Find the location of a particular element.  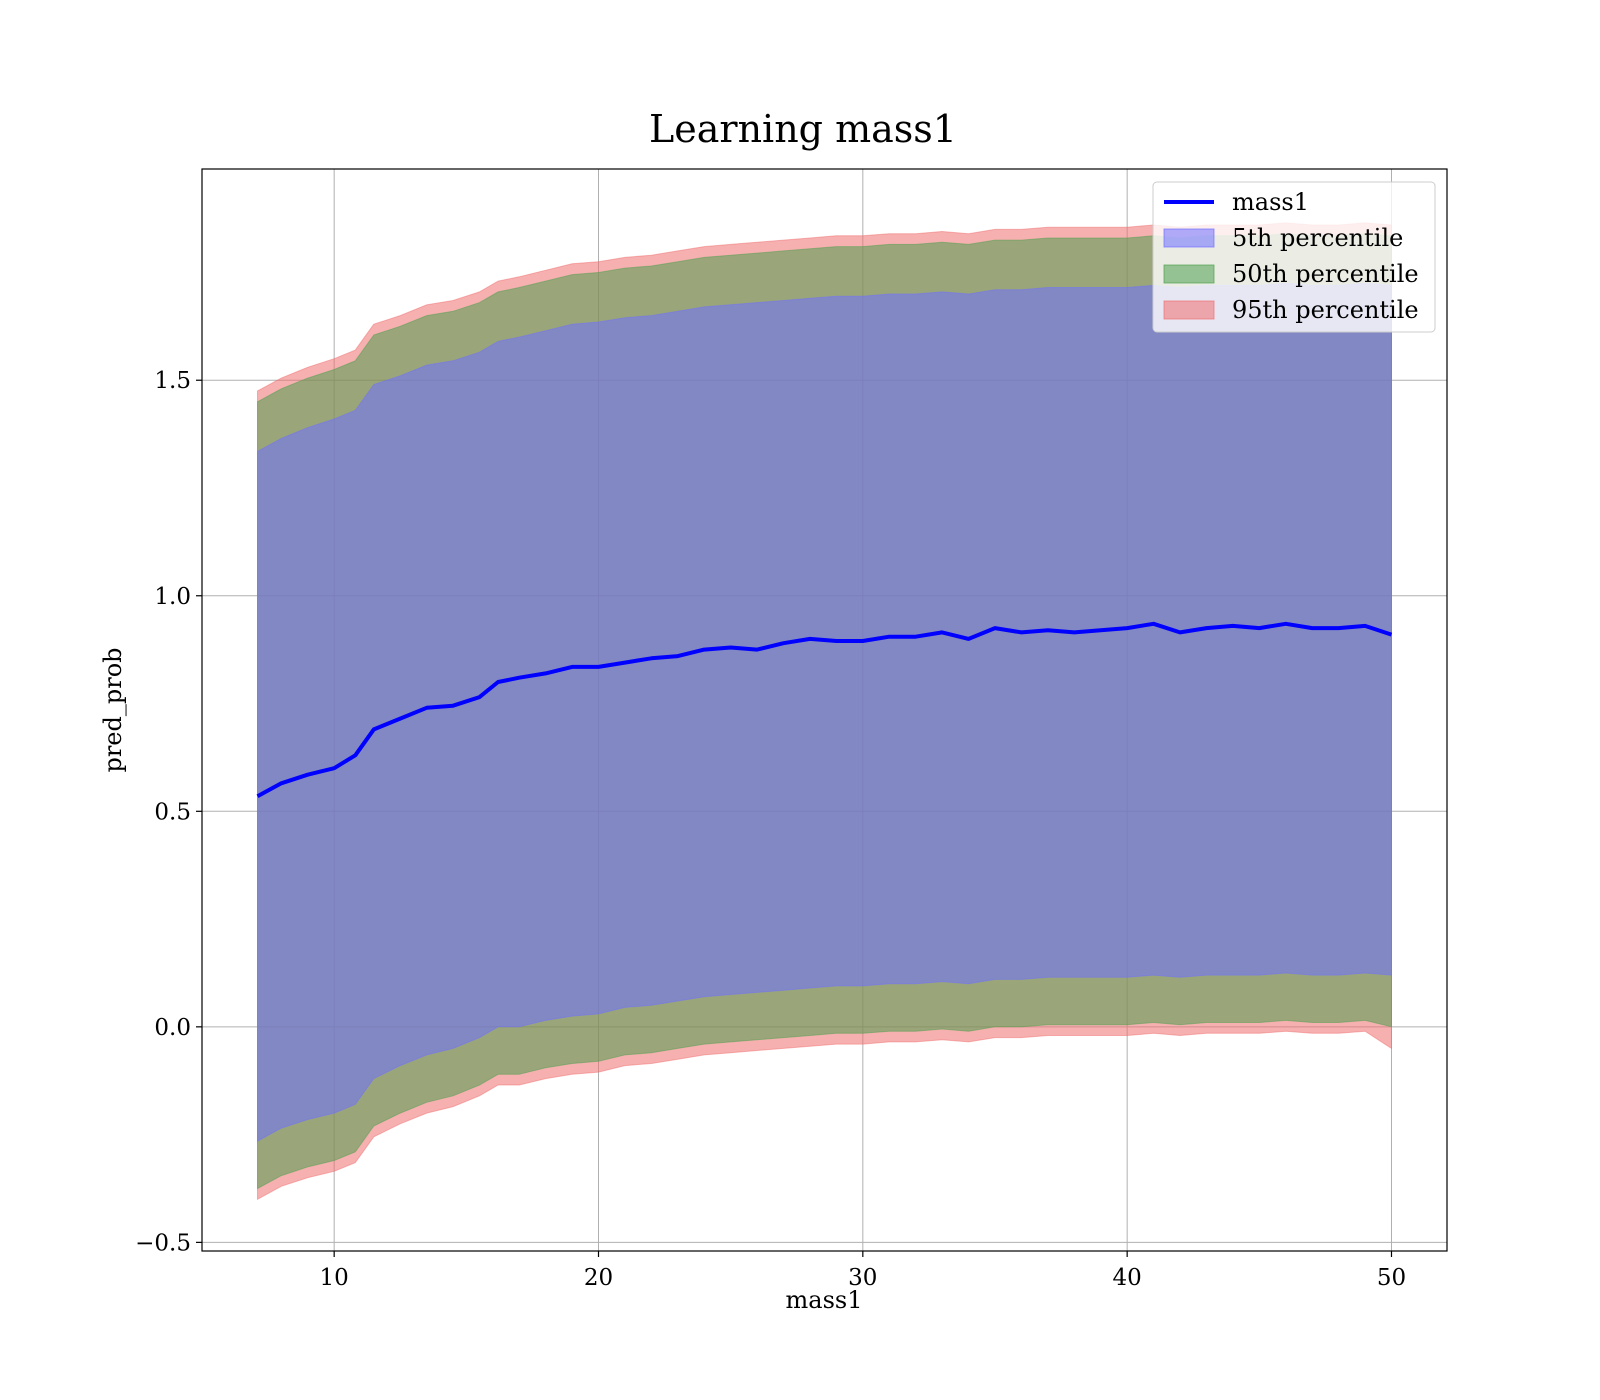

legend-label-5th-percentile: 5th percentile is located at coordinates (1317, 238).